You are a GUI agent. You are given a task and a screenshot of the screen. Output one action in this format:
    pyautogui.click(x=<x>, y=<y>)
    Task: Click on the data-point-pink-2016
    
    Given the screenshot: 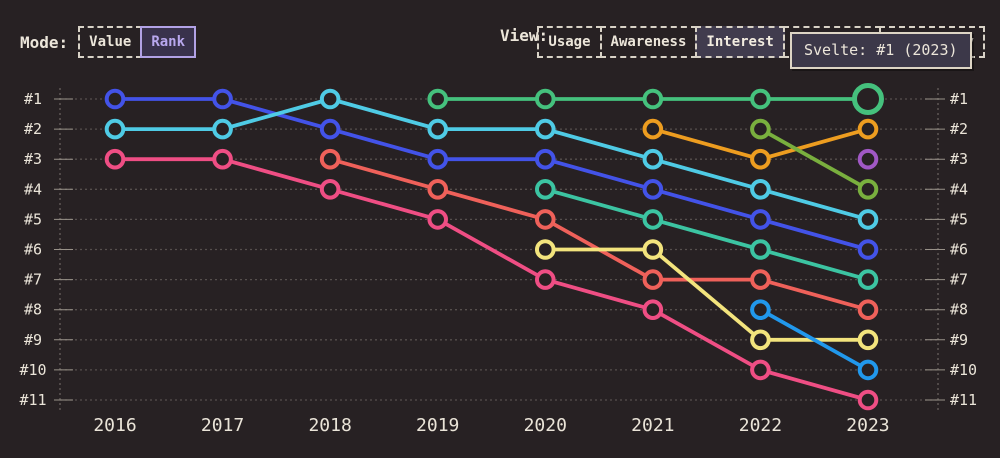 What is the action you would take?
    pyautogui.click(x=115, y=159)
    